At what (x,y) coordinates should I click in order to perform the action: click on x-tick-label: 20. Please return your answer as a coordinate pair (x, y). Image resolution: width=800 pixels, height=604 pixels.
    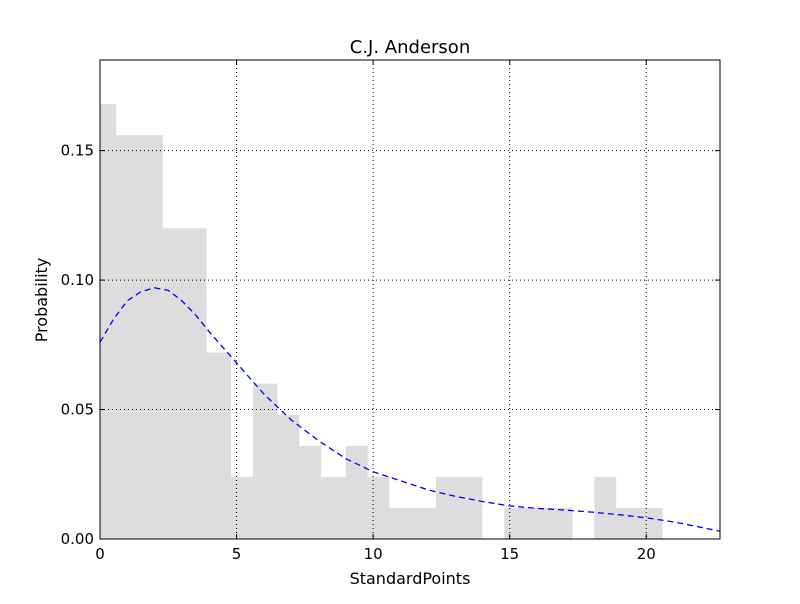
    Looking at the image, I should click on (646, 554).